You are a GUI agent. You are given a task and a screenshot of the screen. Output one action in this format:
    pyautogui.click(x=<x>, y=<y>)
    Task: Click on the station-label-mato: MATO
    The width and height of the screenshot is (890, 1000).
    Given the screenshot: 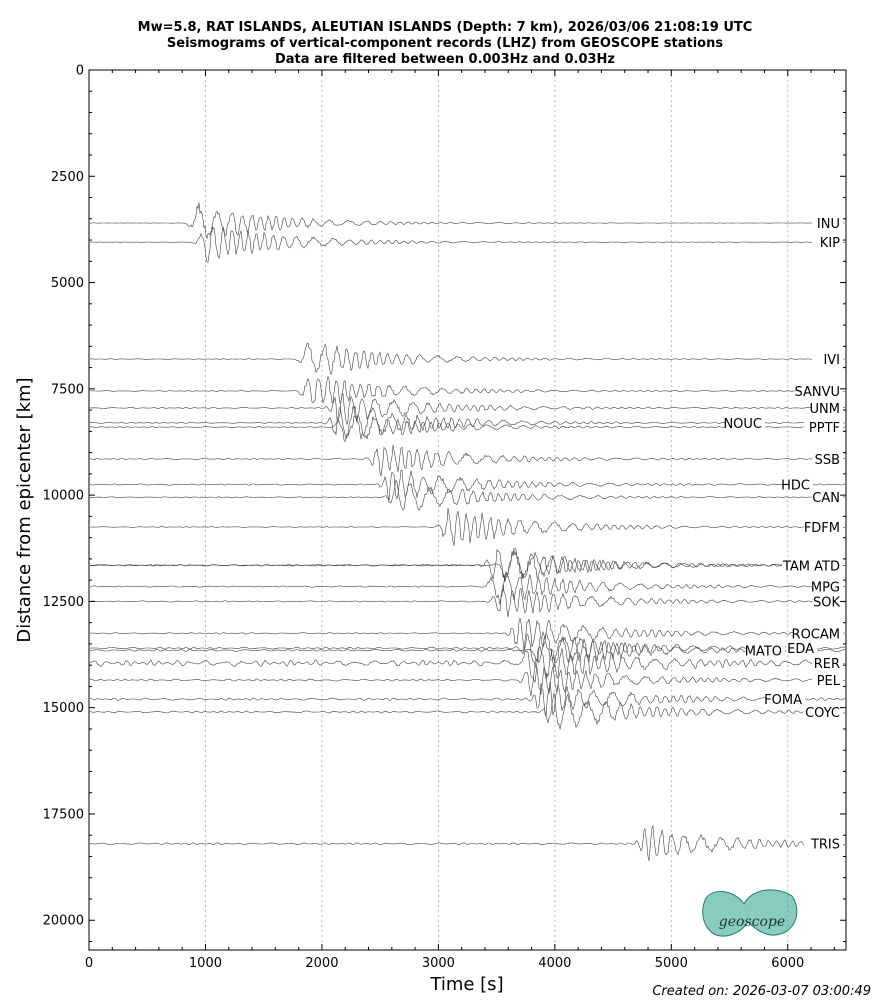 What is the action you would take?
    pyautogui.click(x=763, y=651)
    